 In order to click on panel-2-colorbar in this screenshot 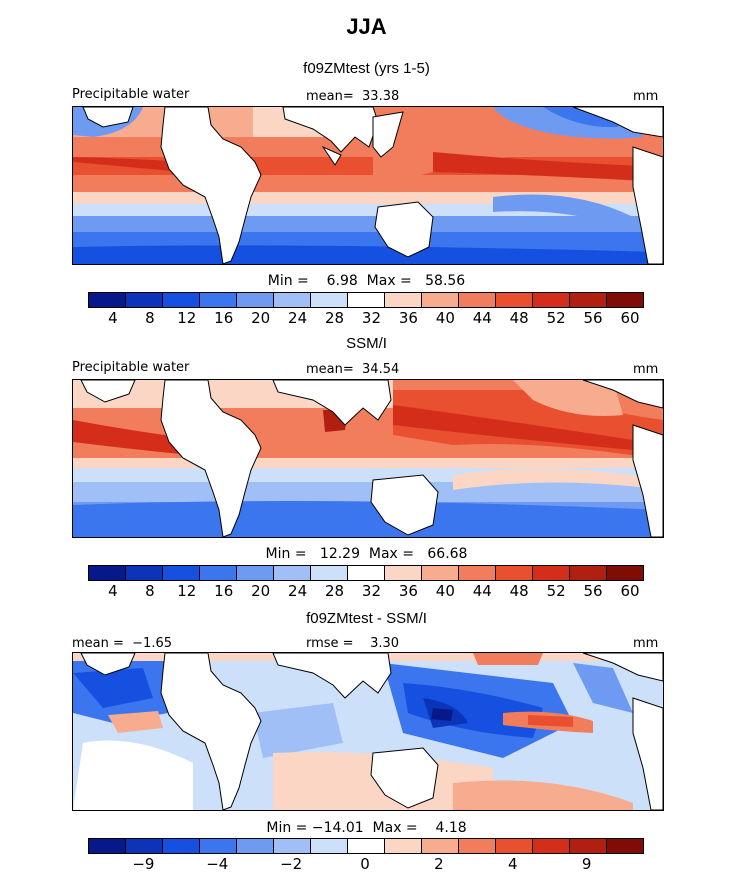, I will do `click(366, 573)`.